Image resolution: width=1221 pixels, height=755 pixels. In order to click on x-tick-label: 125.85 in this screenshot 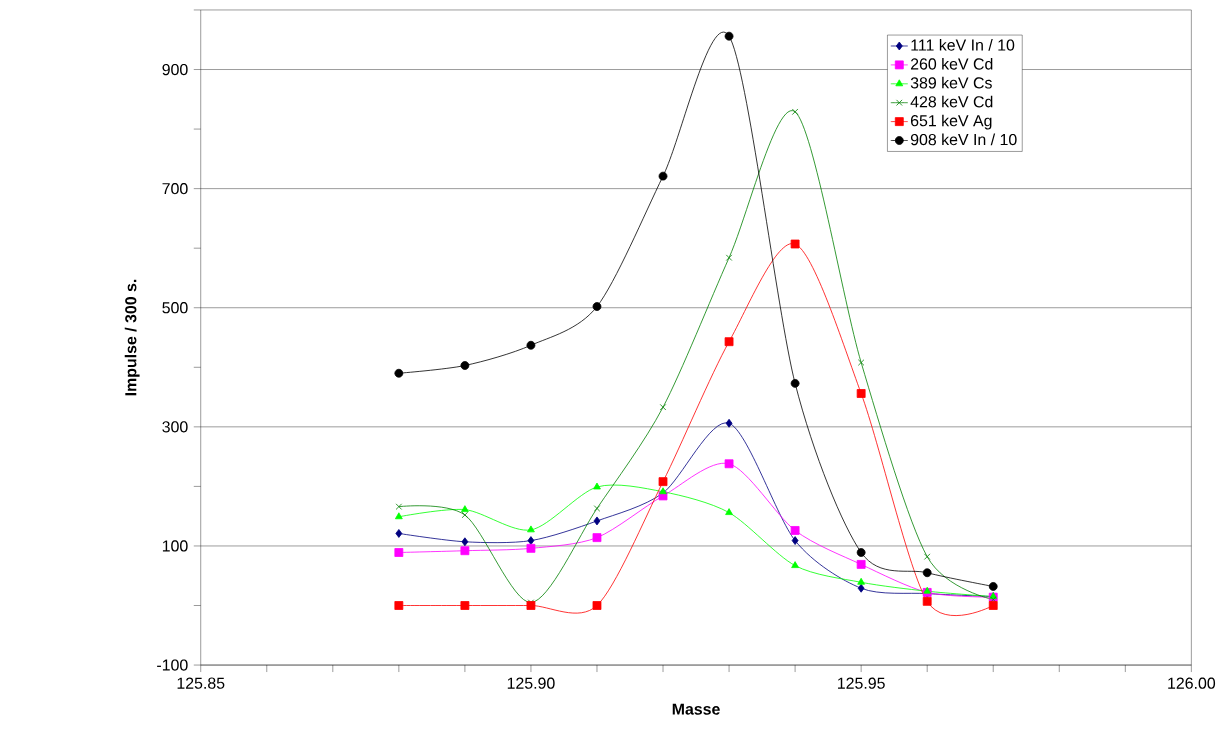, I will do `click(201, 683)`.